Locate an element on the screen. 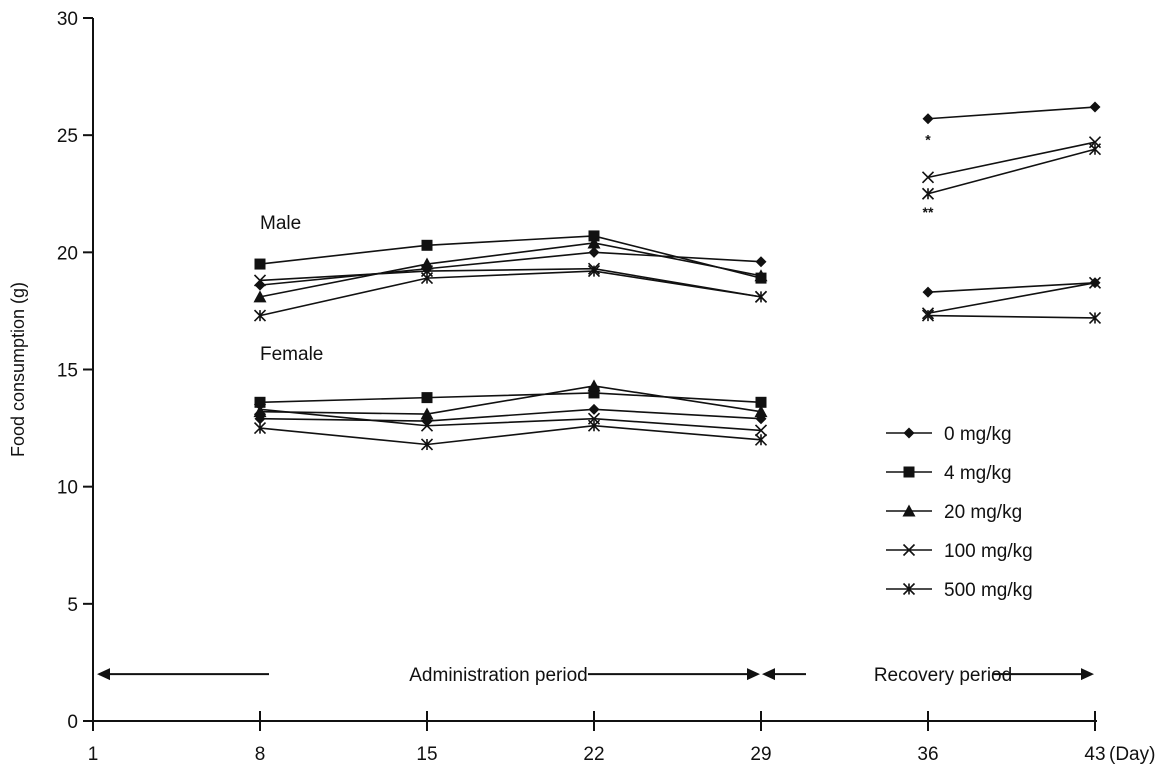 The height and width of the screenshot is (774, 1176). legend-item: 100 mg/kg is located at coordinates (959, 551).